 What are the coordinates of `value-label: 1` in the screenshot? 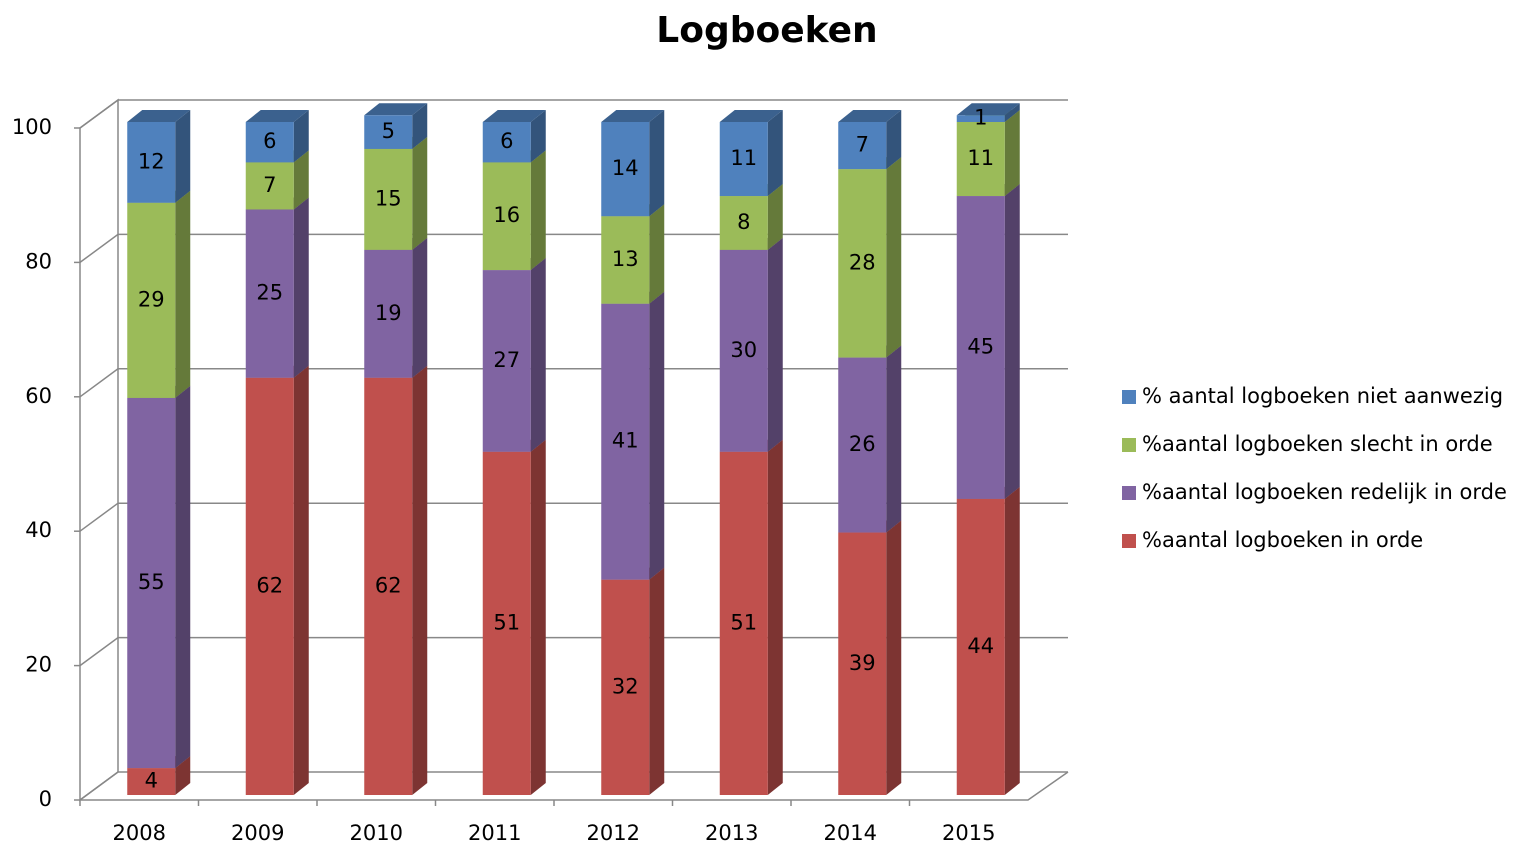 It's located at (980, 118).